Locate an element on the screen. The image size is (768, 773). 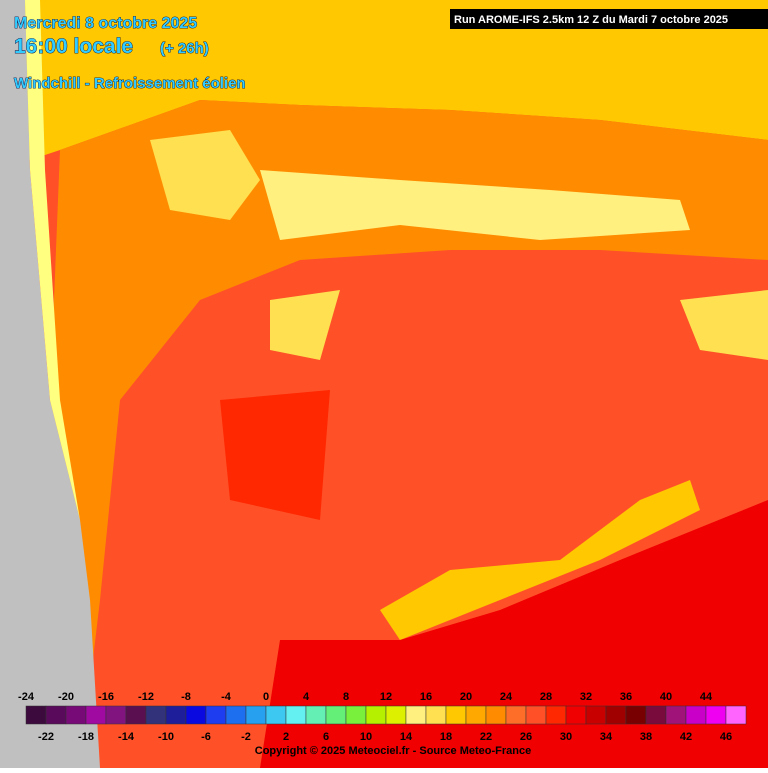
legend-label: -2 is located at coordinates (246, 737).